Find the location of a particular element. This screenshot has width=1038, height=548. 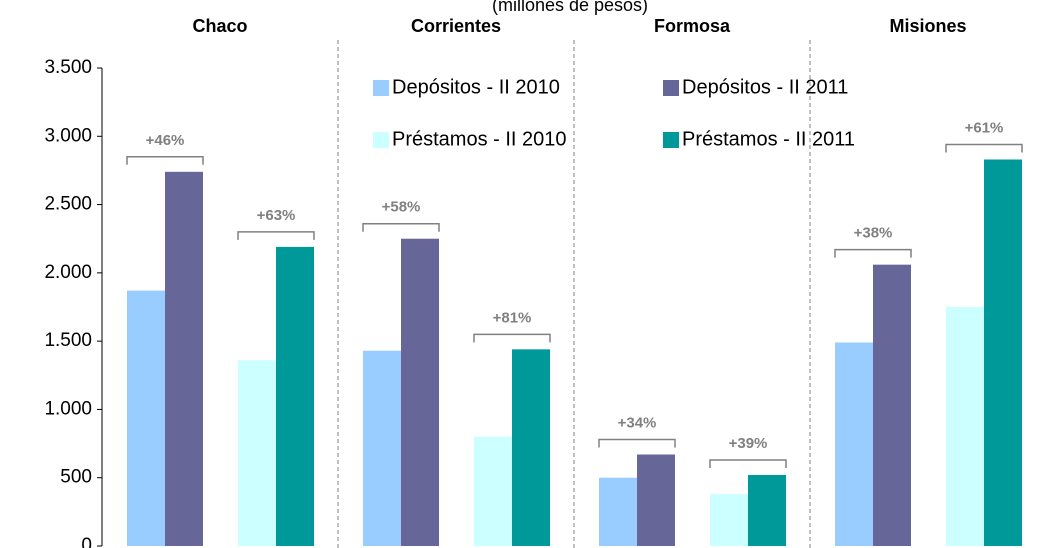

chart-subtitle: (millones de pesos) is located at coordinates (570, 7).